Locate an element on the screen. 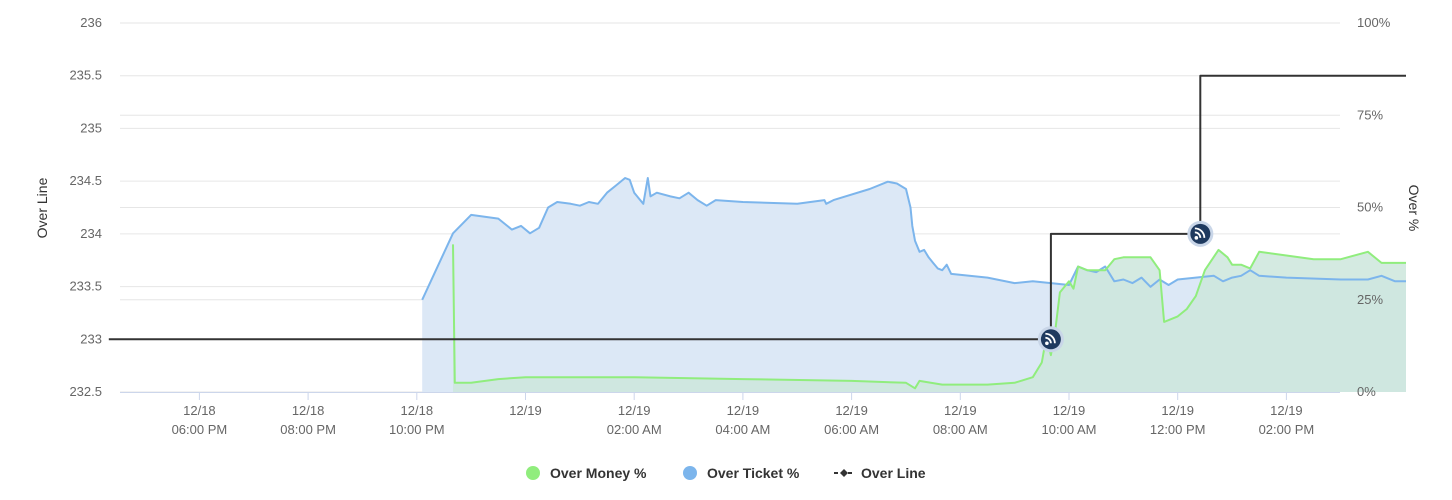 This screenshot has height=500, width=1452. x-tick-time: 08:00 PM is located at coordinates (308, 429).